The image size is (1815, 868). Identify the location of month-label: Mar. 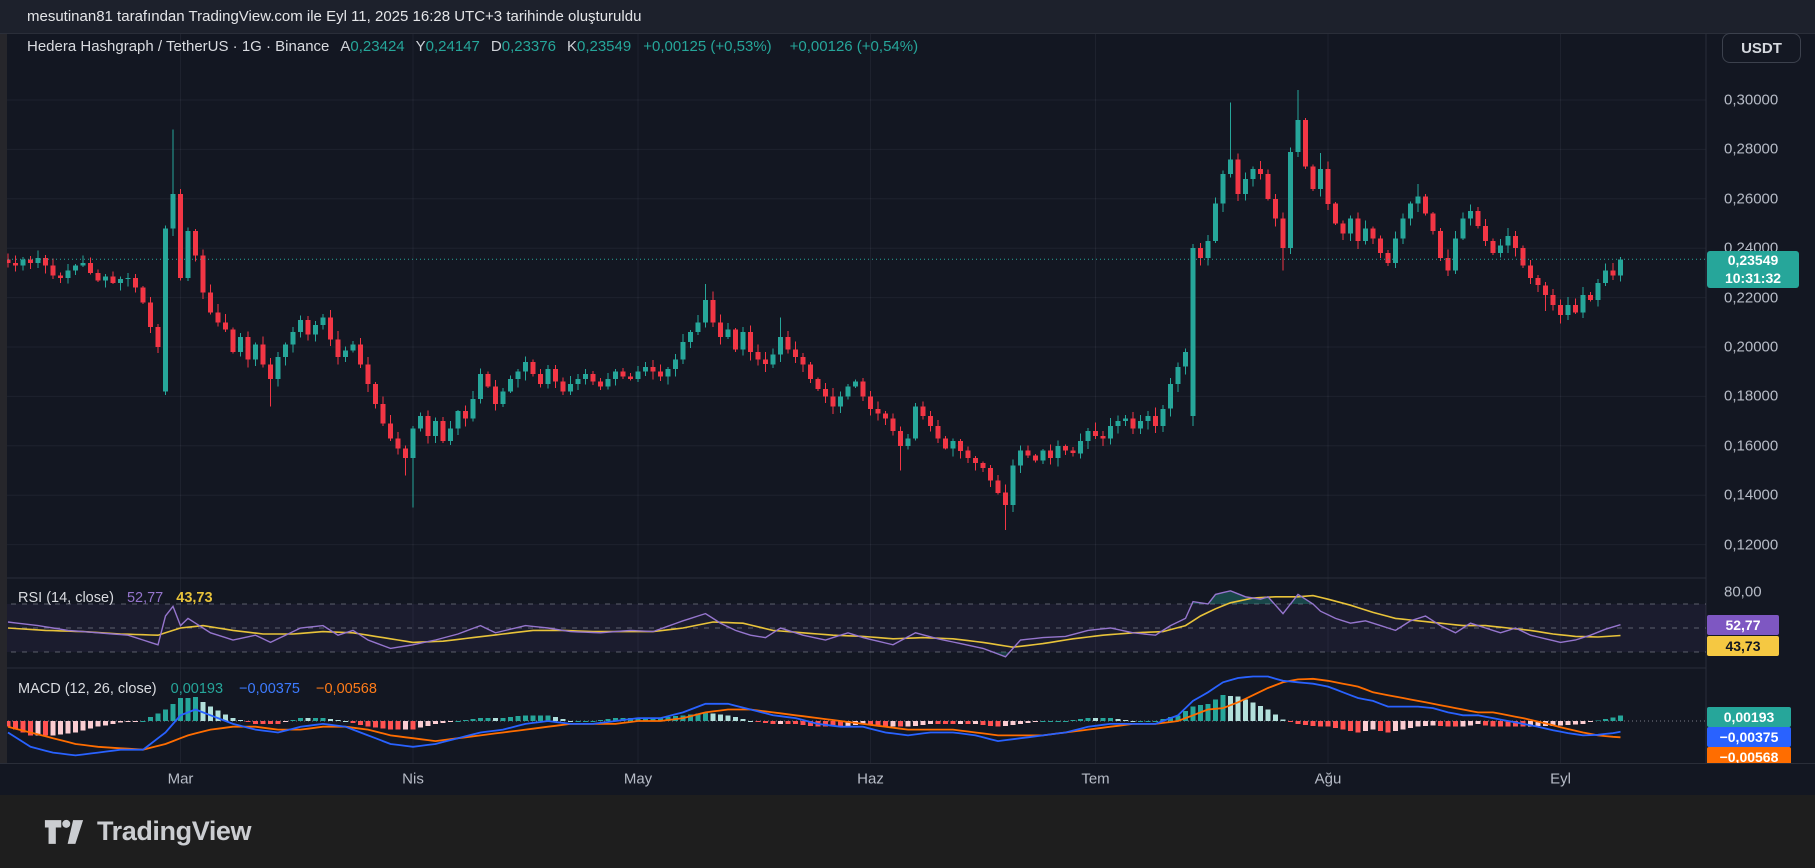
(180, 779).